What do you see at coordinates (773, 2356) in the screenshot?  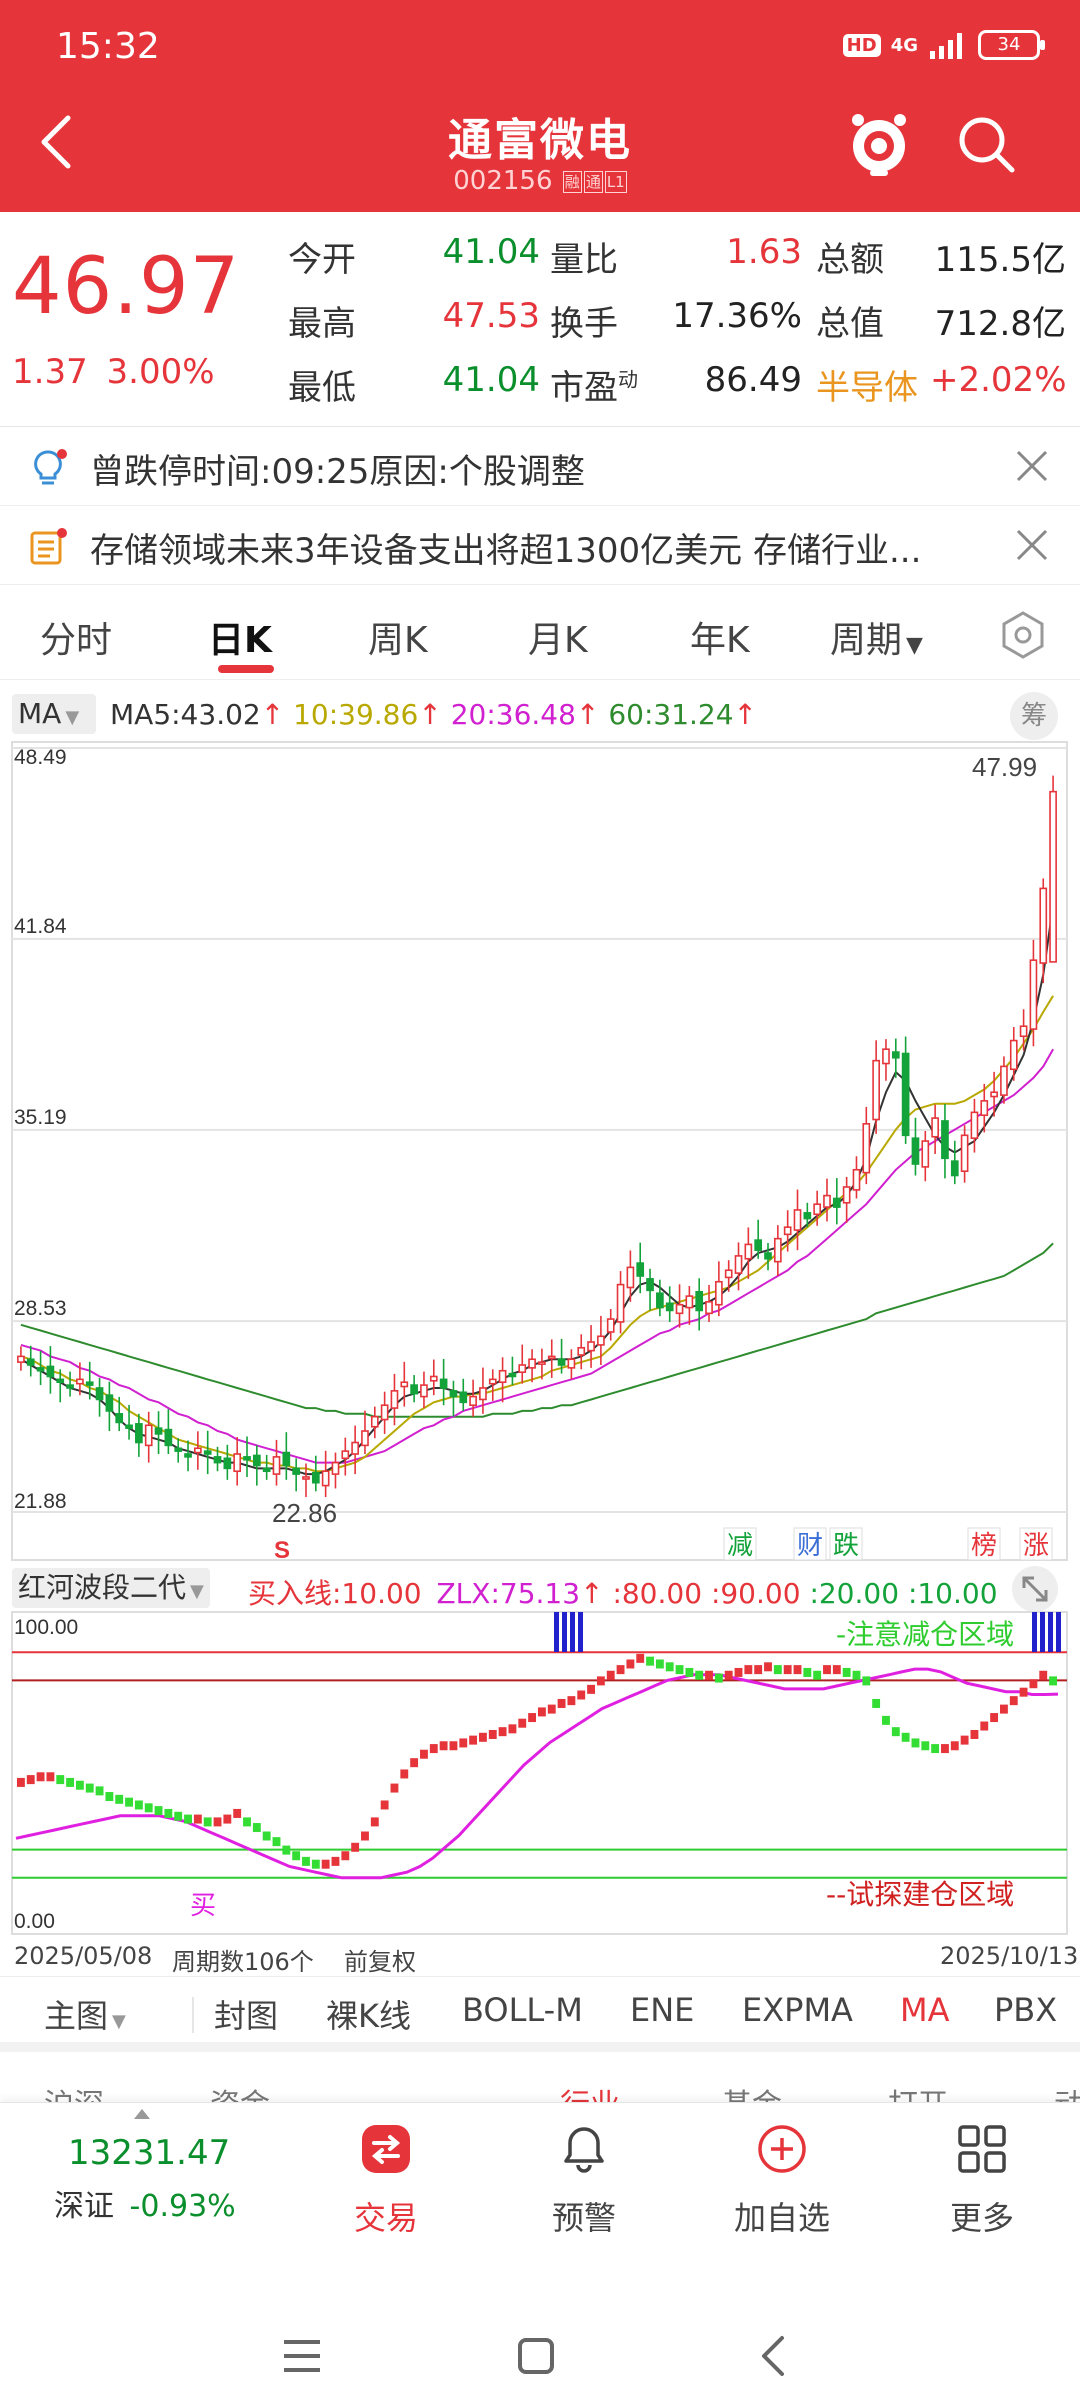 I see `back-nav-icon` at bounding box center [773, 2356].